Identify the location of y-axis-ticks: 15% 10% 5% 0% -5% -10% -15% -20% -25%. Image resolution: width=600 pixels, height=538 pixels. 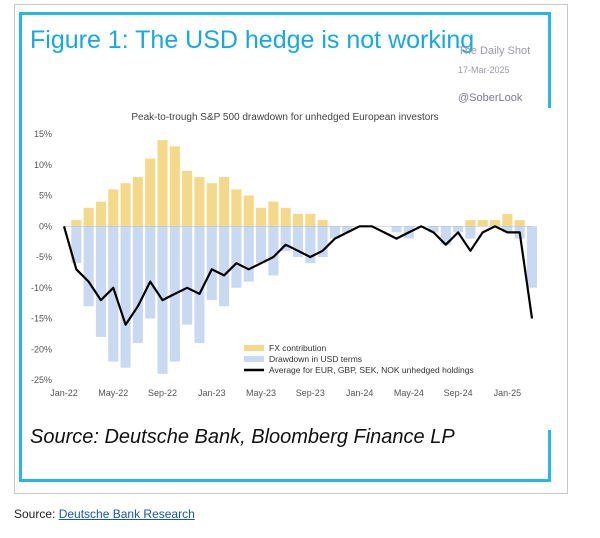
(41, 257).